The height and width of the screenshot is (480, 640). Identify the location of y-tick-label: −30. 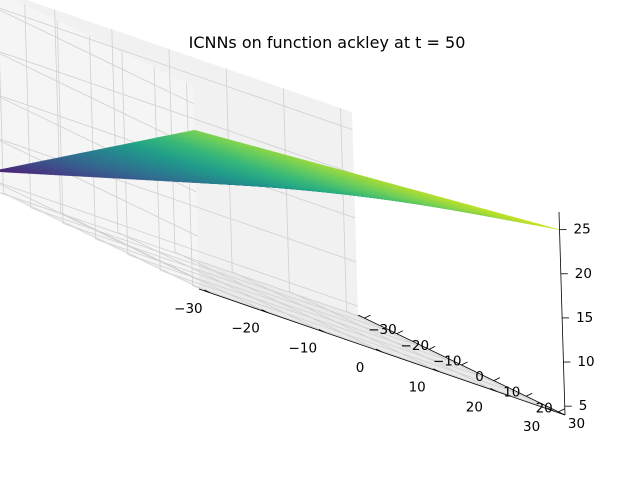
(382, 330).